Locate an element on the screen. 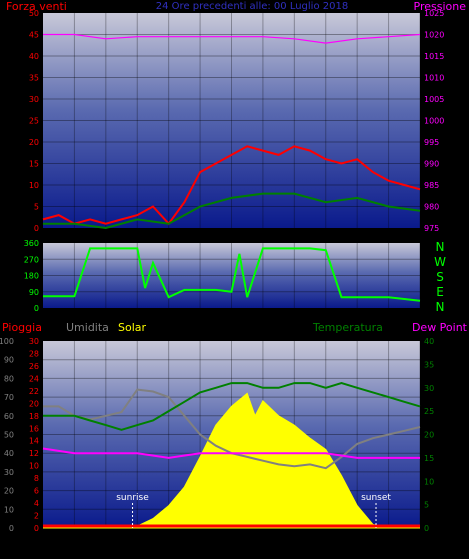 The height and width of the screenshot is (559, 469). compass-letters: N W S E N is located at coordinates (440, 277).